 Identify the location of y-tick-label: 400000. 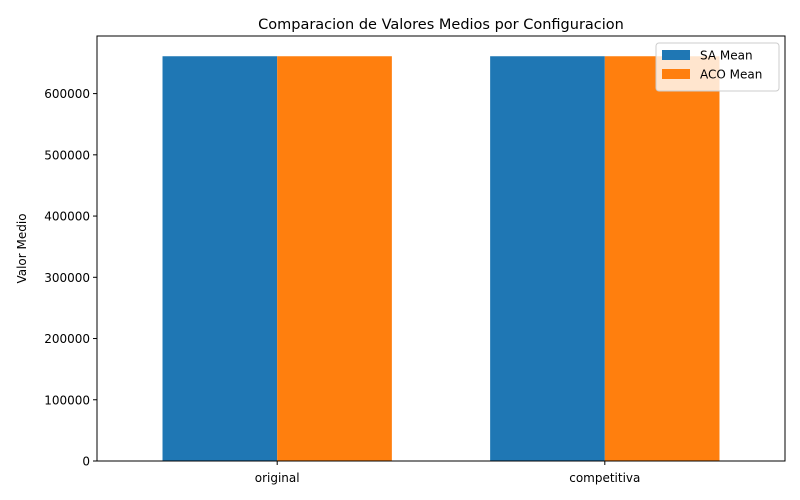
(67, 217).